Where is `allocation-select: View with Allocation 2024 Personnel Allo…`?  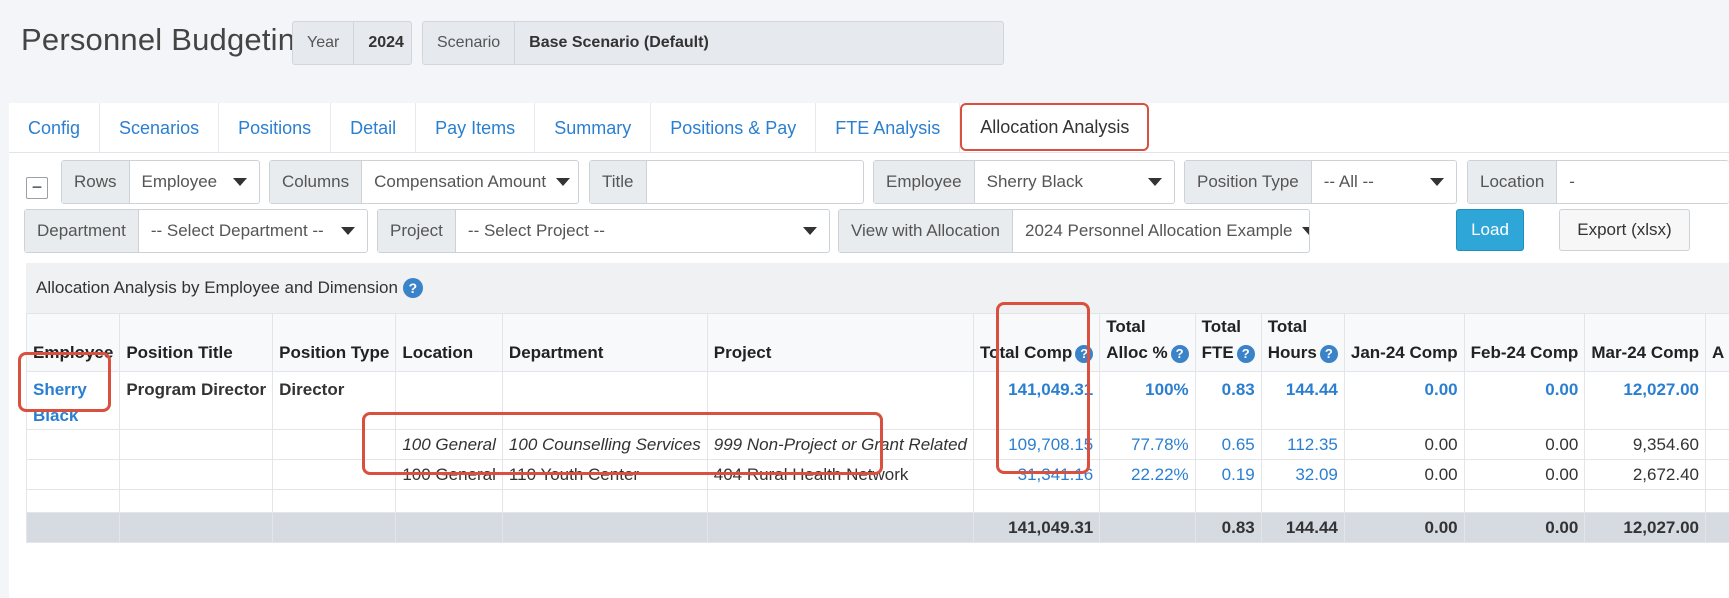 allocation-select: View with Allocation 2024 Personnel Allo… is located at coordinates (1074, 231).